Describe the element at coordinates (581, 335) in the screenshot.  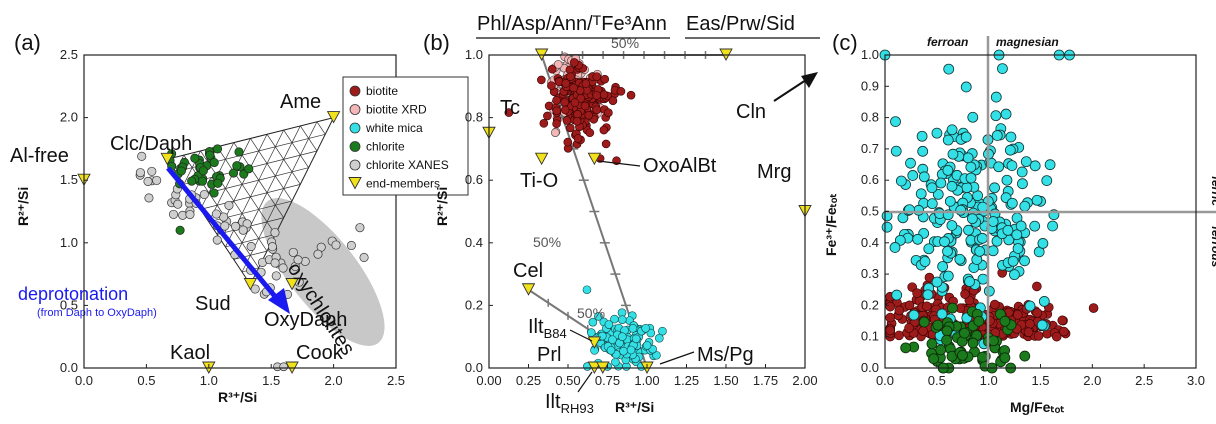
I see `ilt-b84-pointer` at that location.